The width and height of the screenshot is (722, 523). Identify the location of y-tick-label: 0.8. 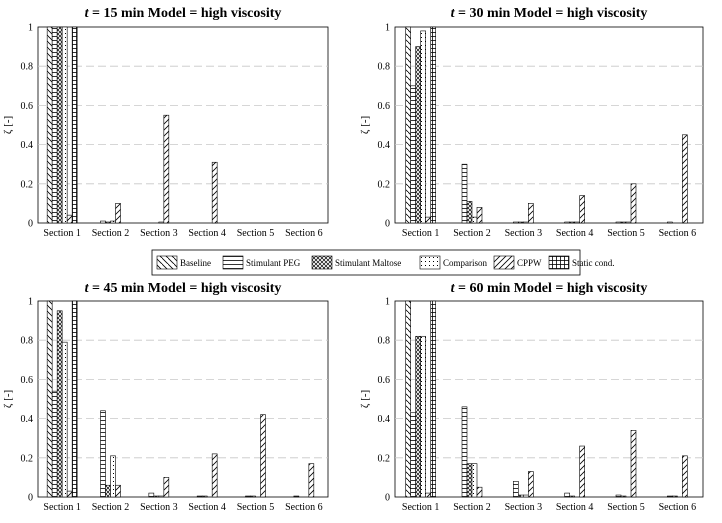
(384, 341).